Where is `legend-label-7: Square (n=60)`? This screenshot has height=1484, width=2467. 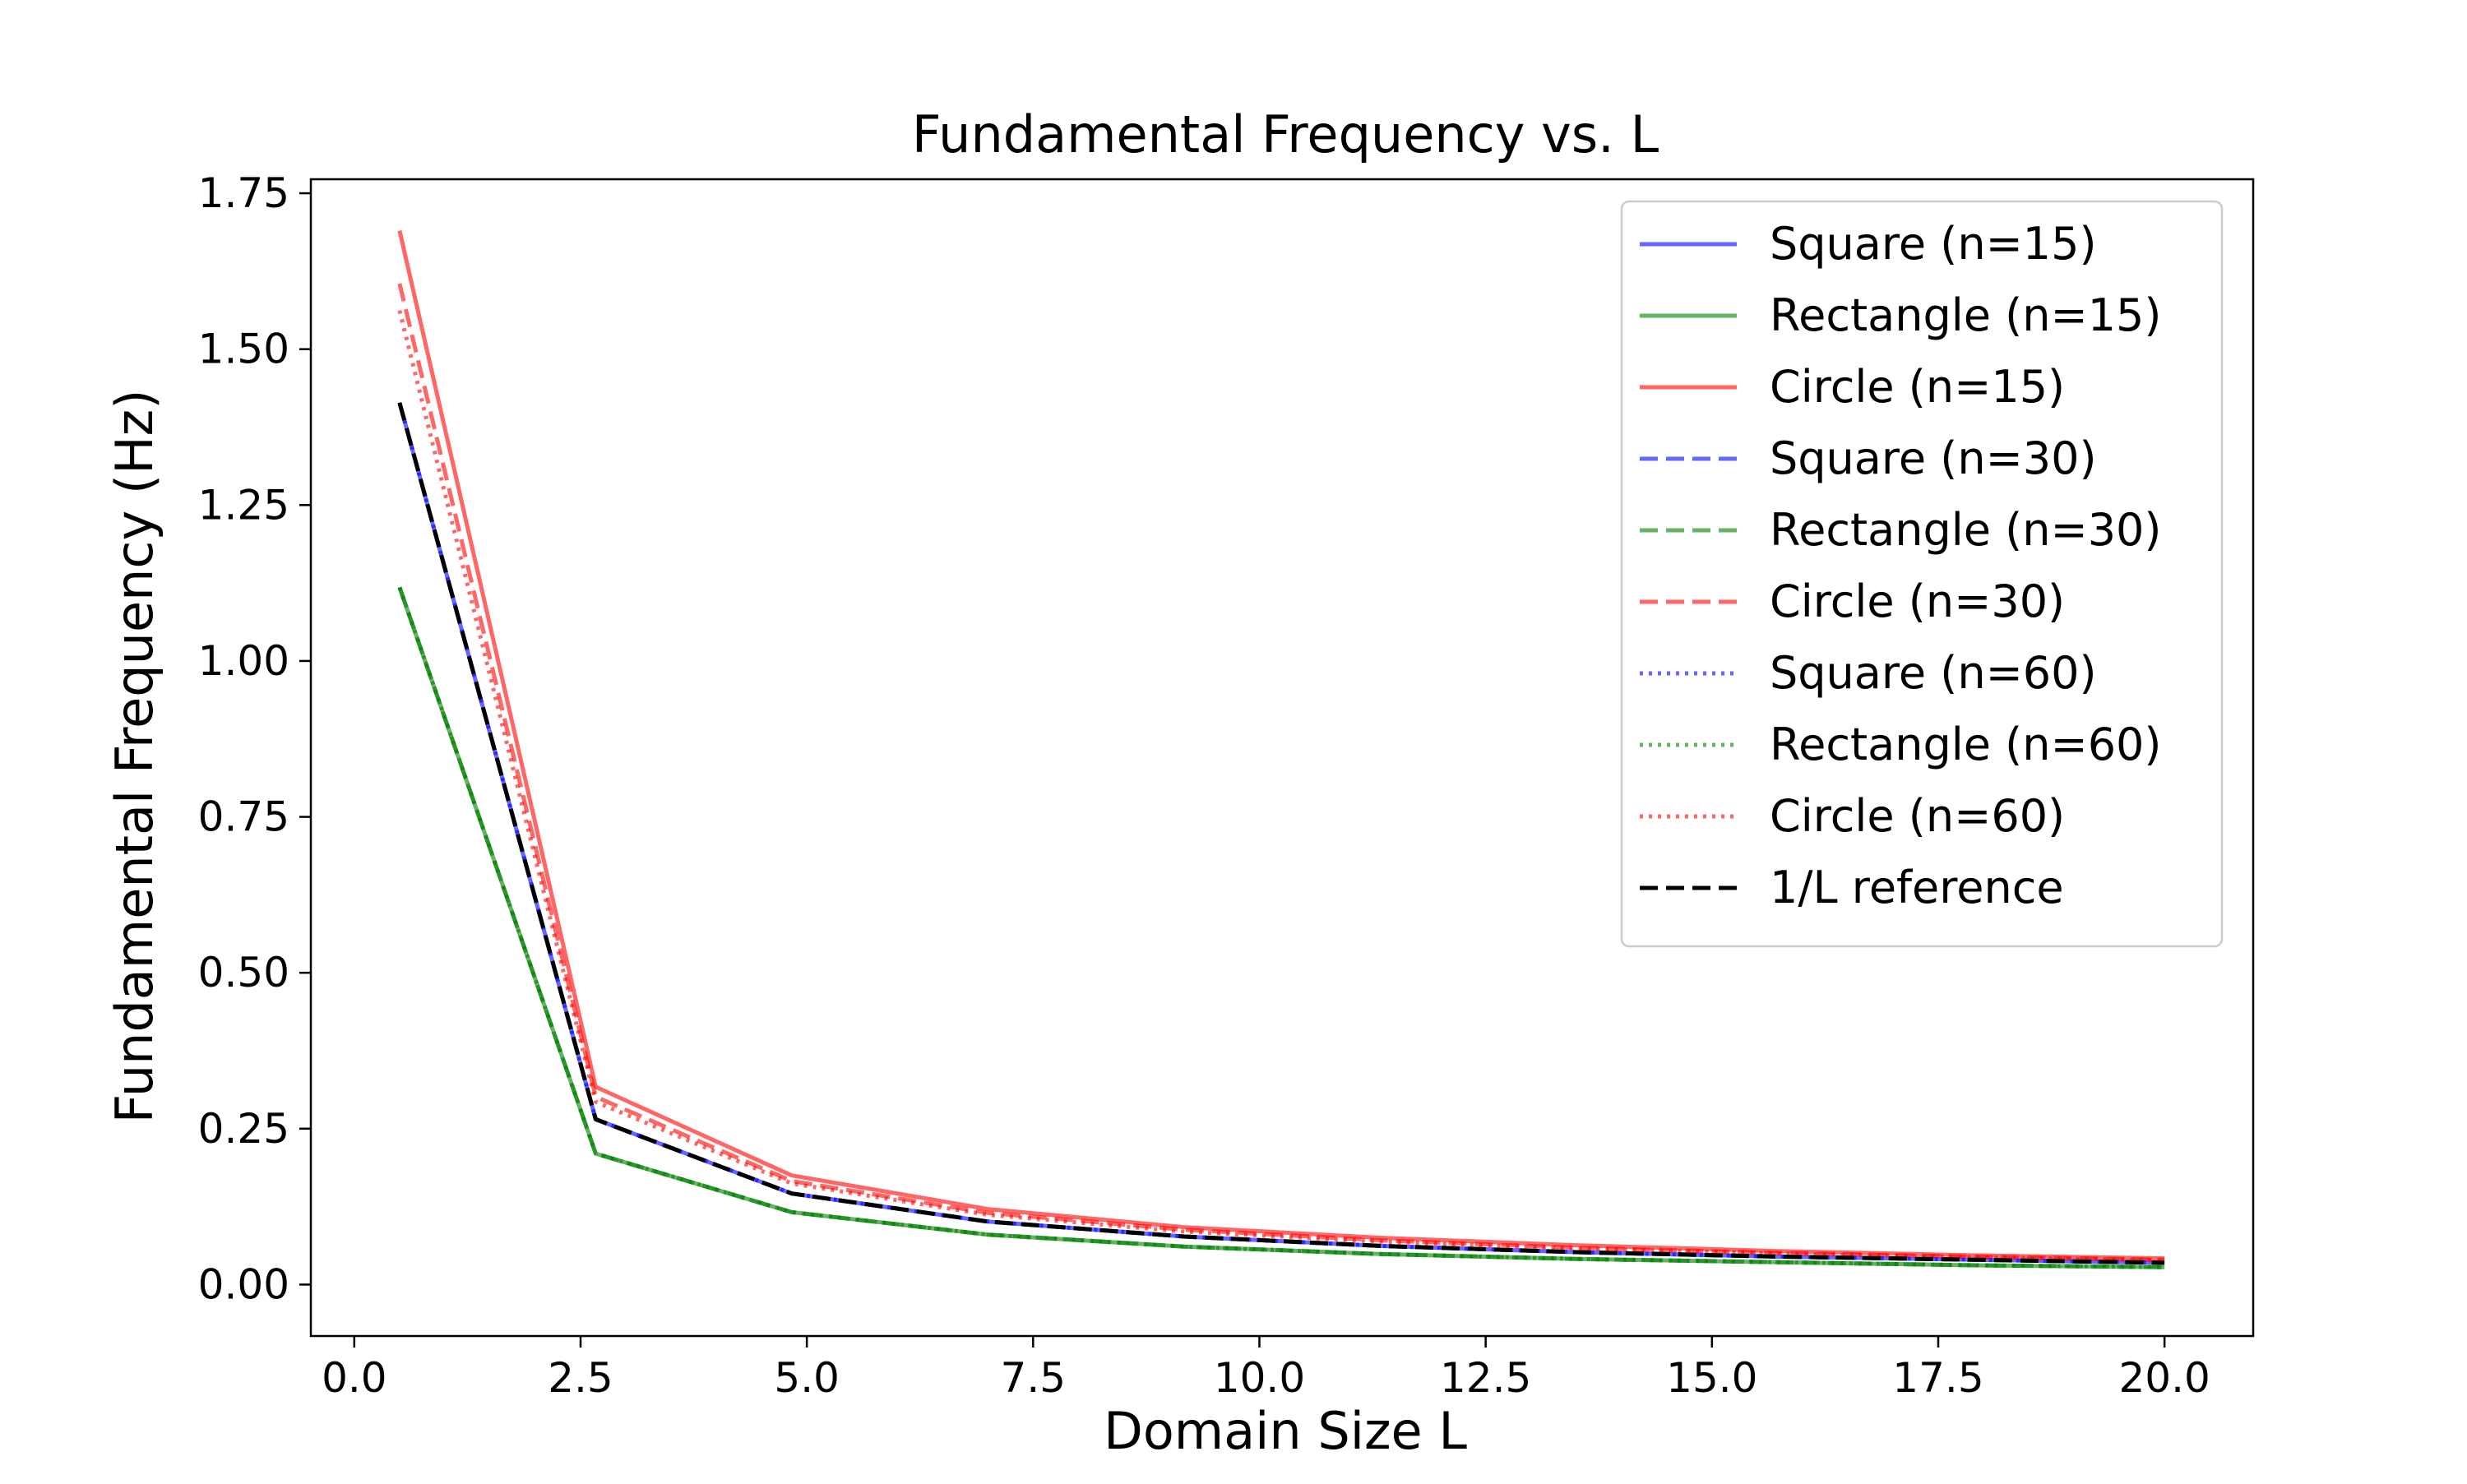
legend-label-7: Square (n=60) is located at coordinates (1934, 673).